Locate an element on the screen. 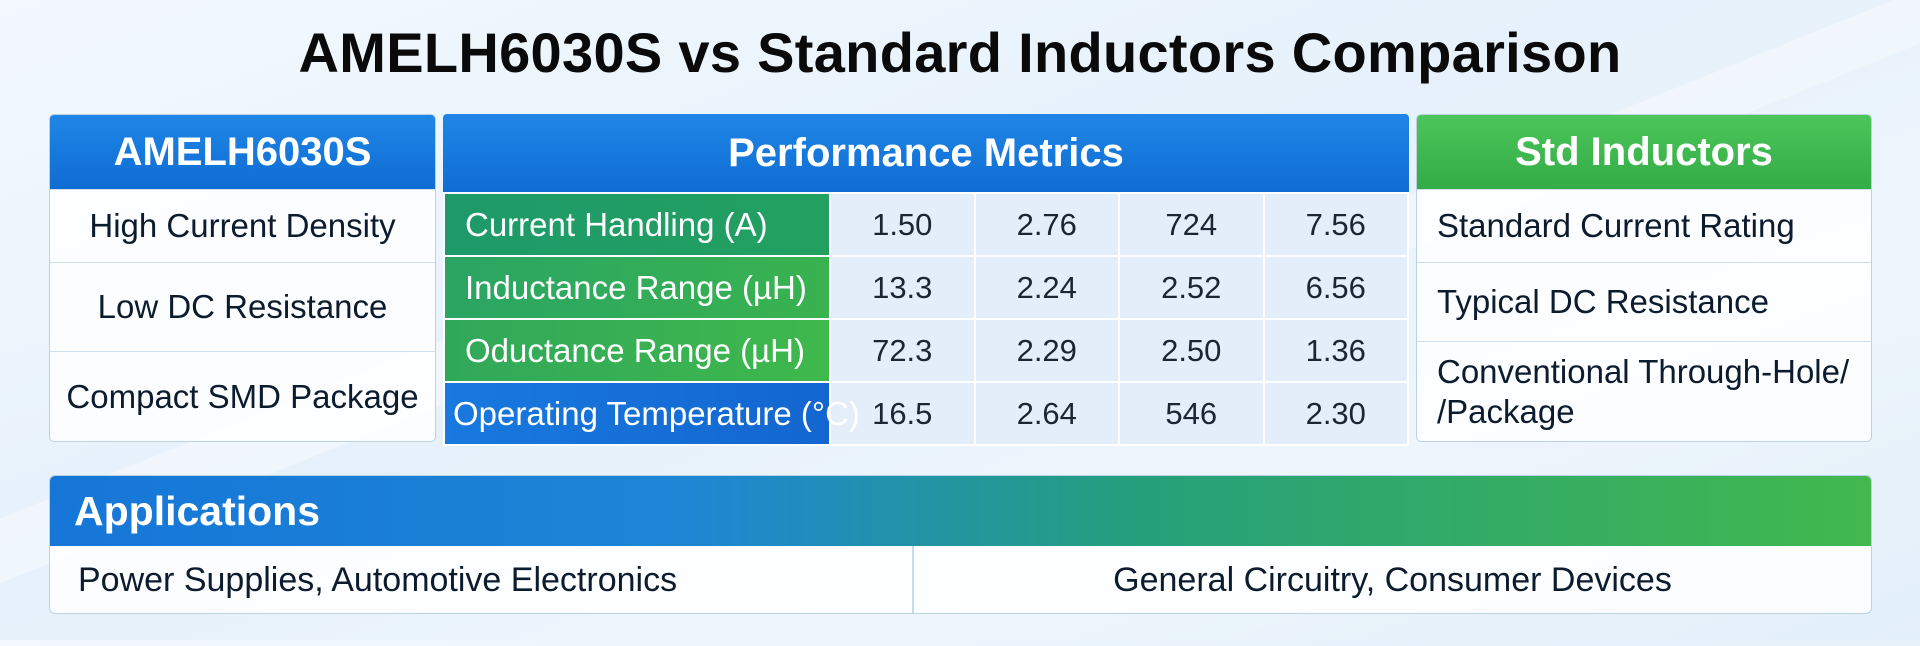 The image size is (1920, 646). metric-value: 72.3 is located at coordinates (902, 350).